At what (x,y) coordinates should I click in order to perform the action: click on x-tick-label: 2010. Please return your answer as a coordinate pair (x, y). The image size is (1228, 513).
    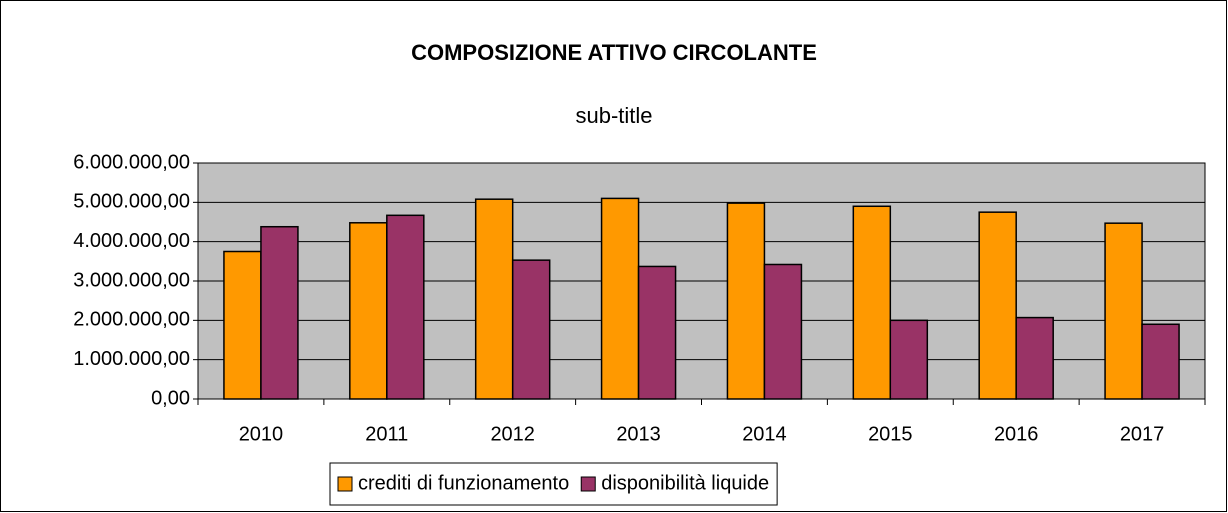
    Looking at the image, I should click on (261, 434).